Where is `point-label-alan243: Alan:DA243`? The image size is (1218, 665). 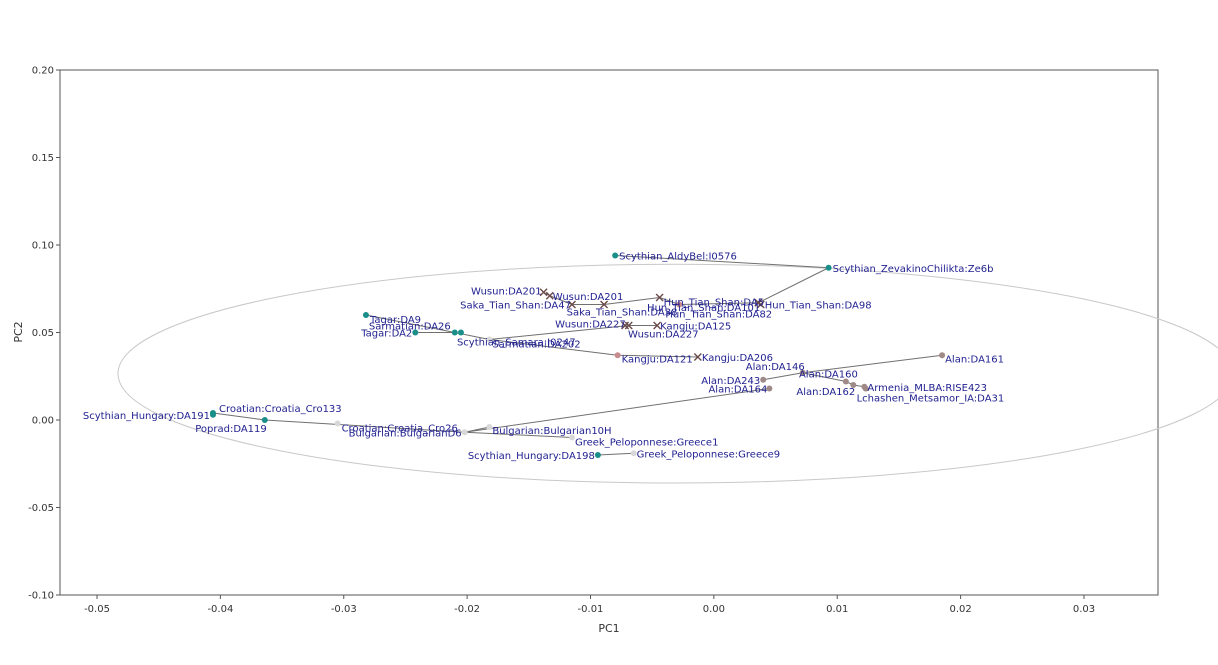
point-label-alan243: Alan:DA243 is located at coordinates (730, 381).